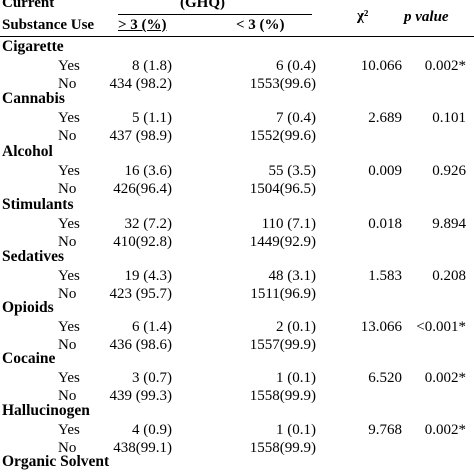 This screenshot has width=474, height=474. Describe the element at coordinates (141, 294) in the screenshot. I see `ghq-ge3-value: 423 (95.7)` at that location.